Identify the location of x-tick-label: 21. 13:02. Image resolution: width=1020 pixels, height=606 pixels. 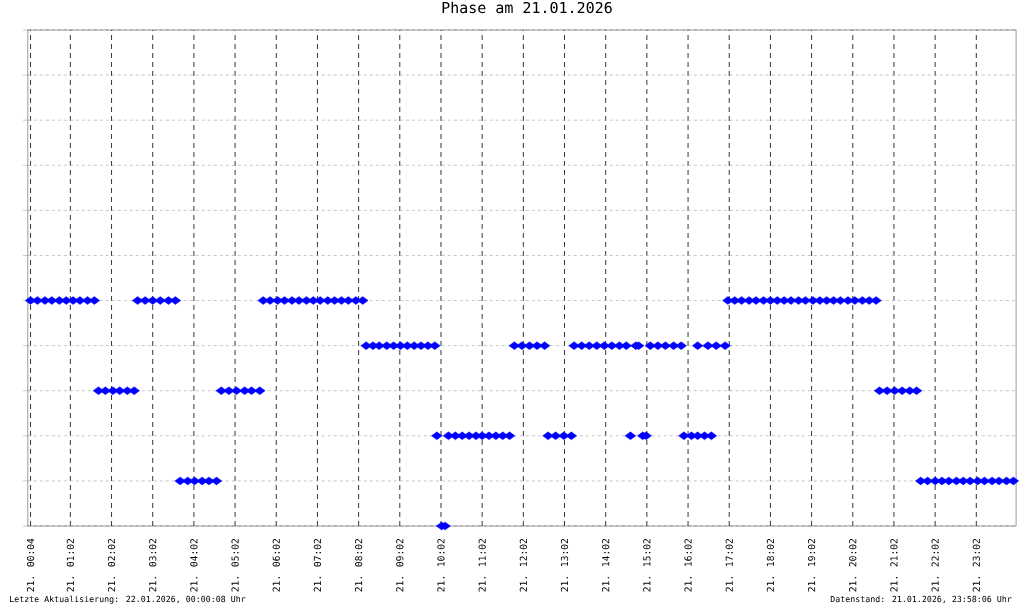
(564, 565).